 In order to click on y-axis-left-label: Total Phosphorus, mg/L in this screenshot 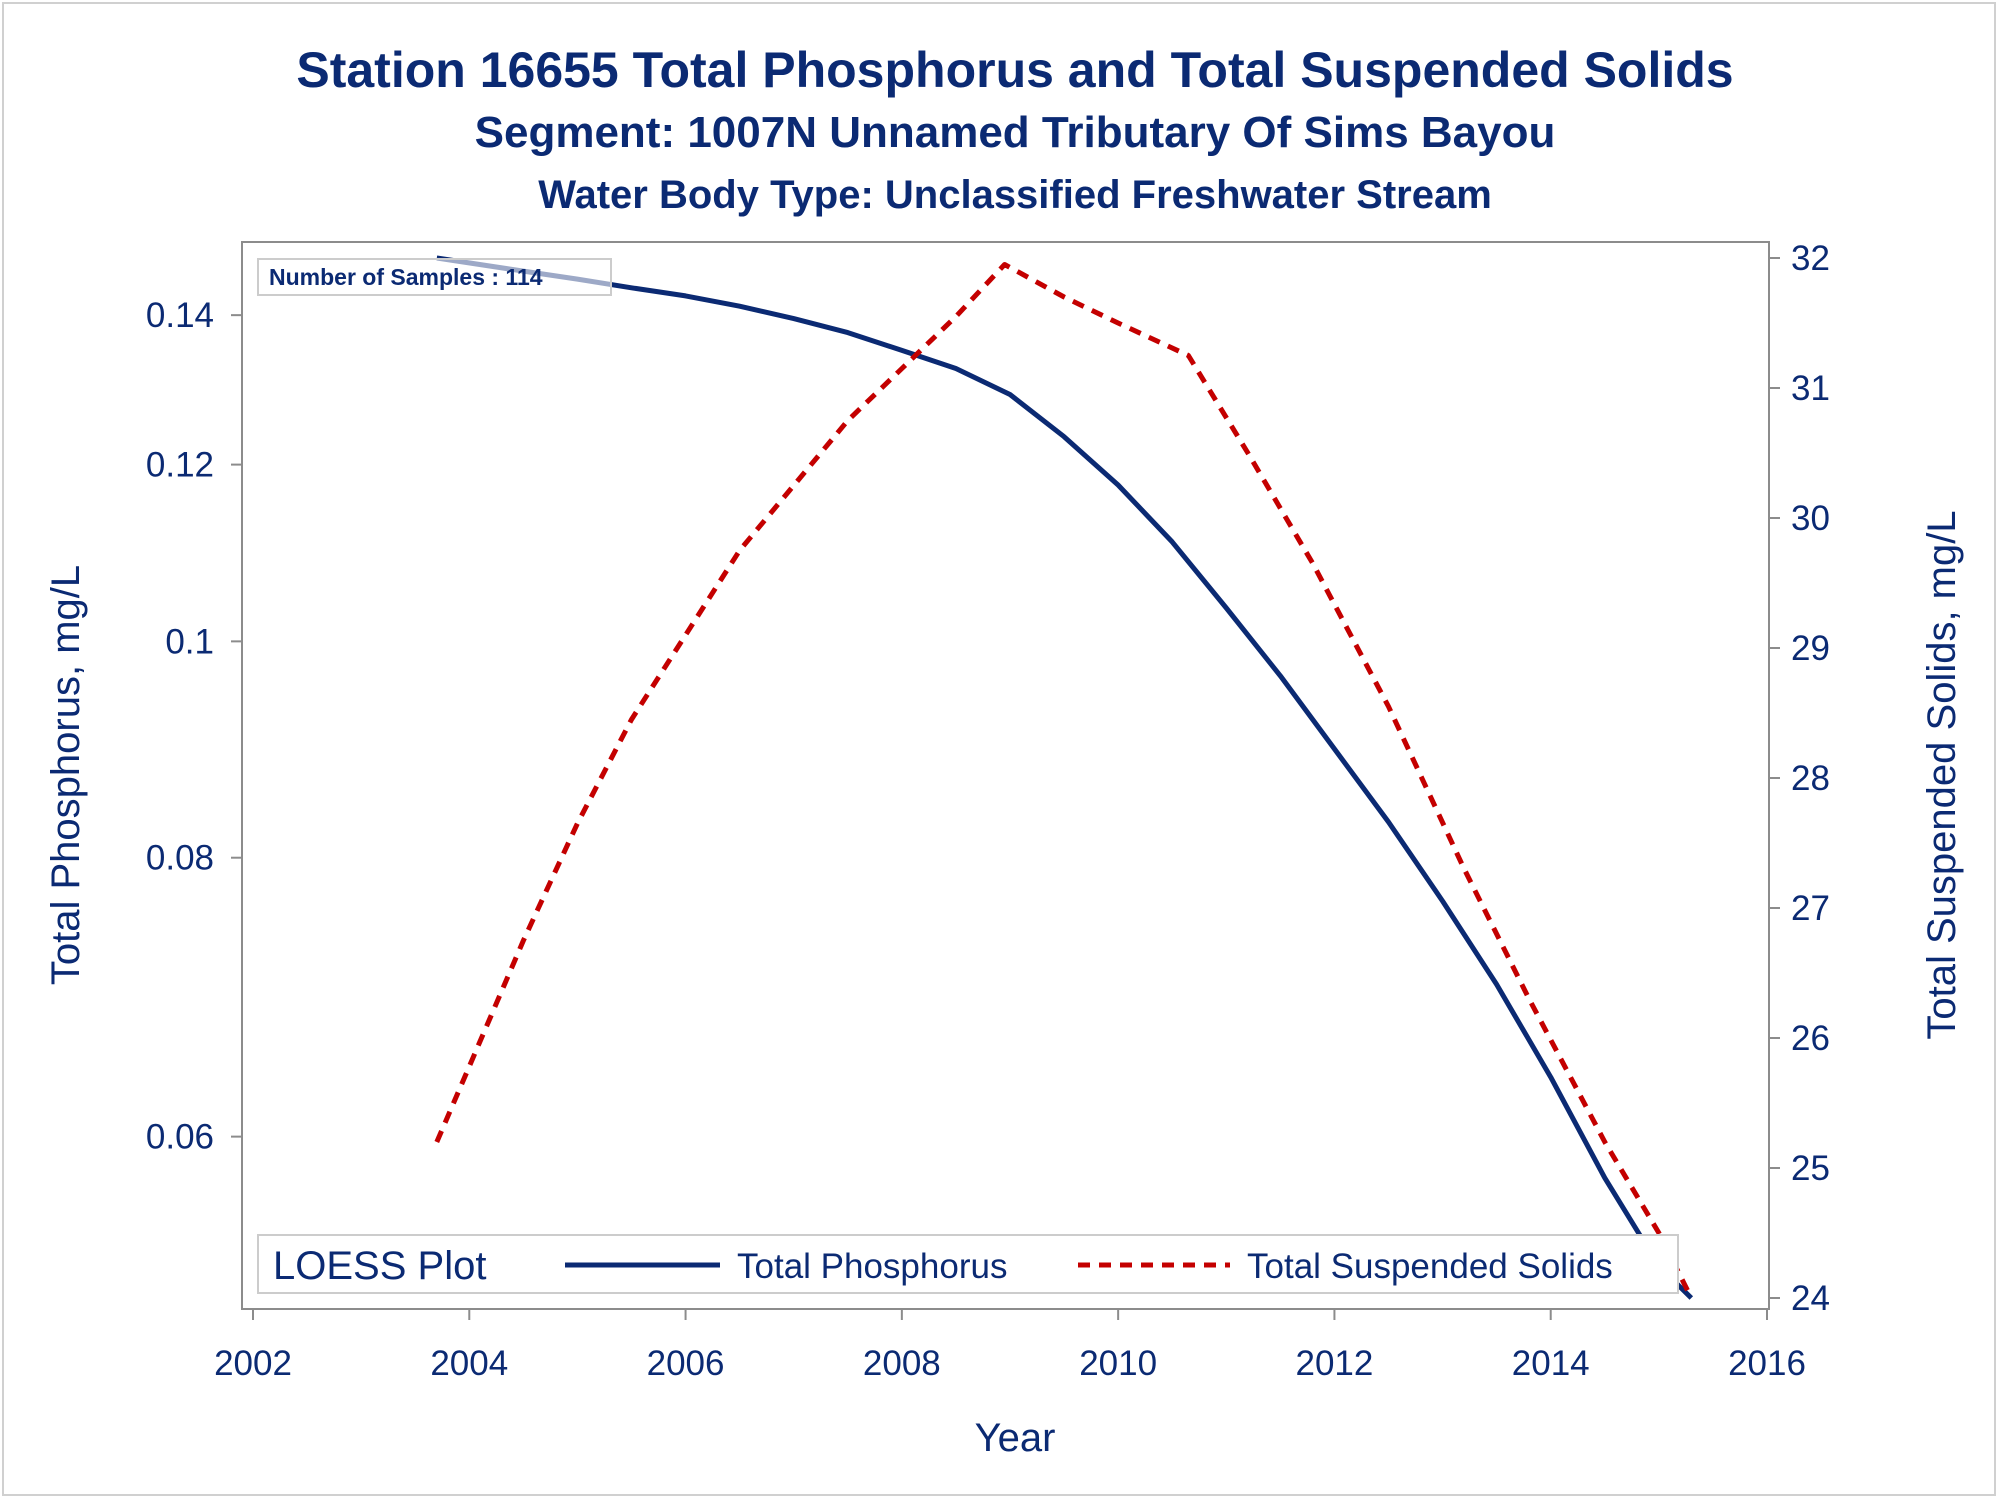, I will do `click(66, 775)`.